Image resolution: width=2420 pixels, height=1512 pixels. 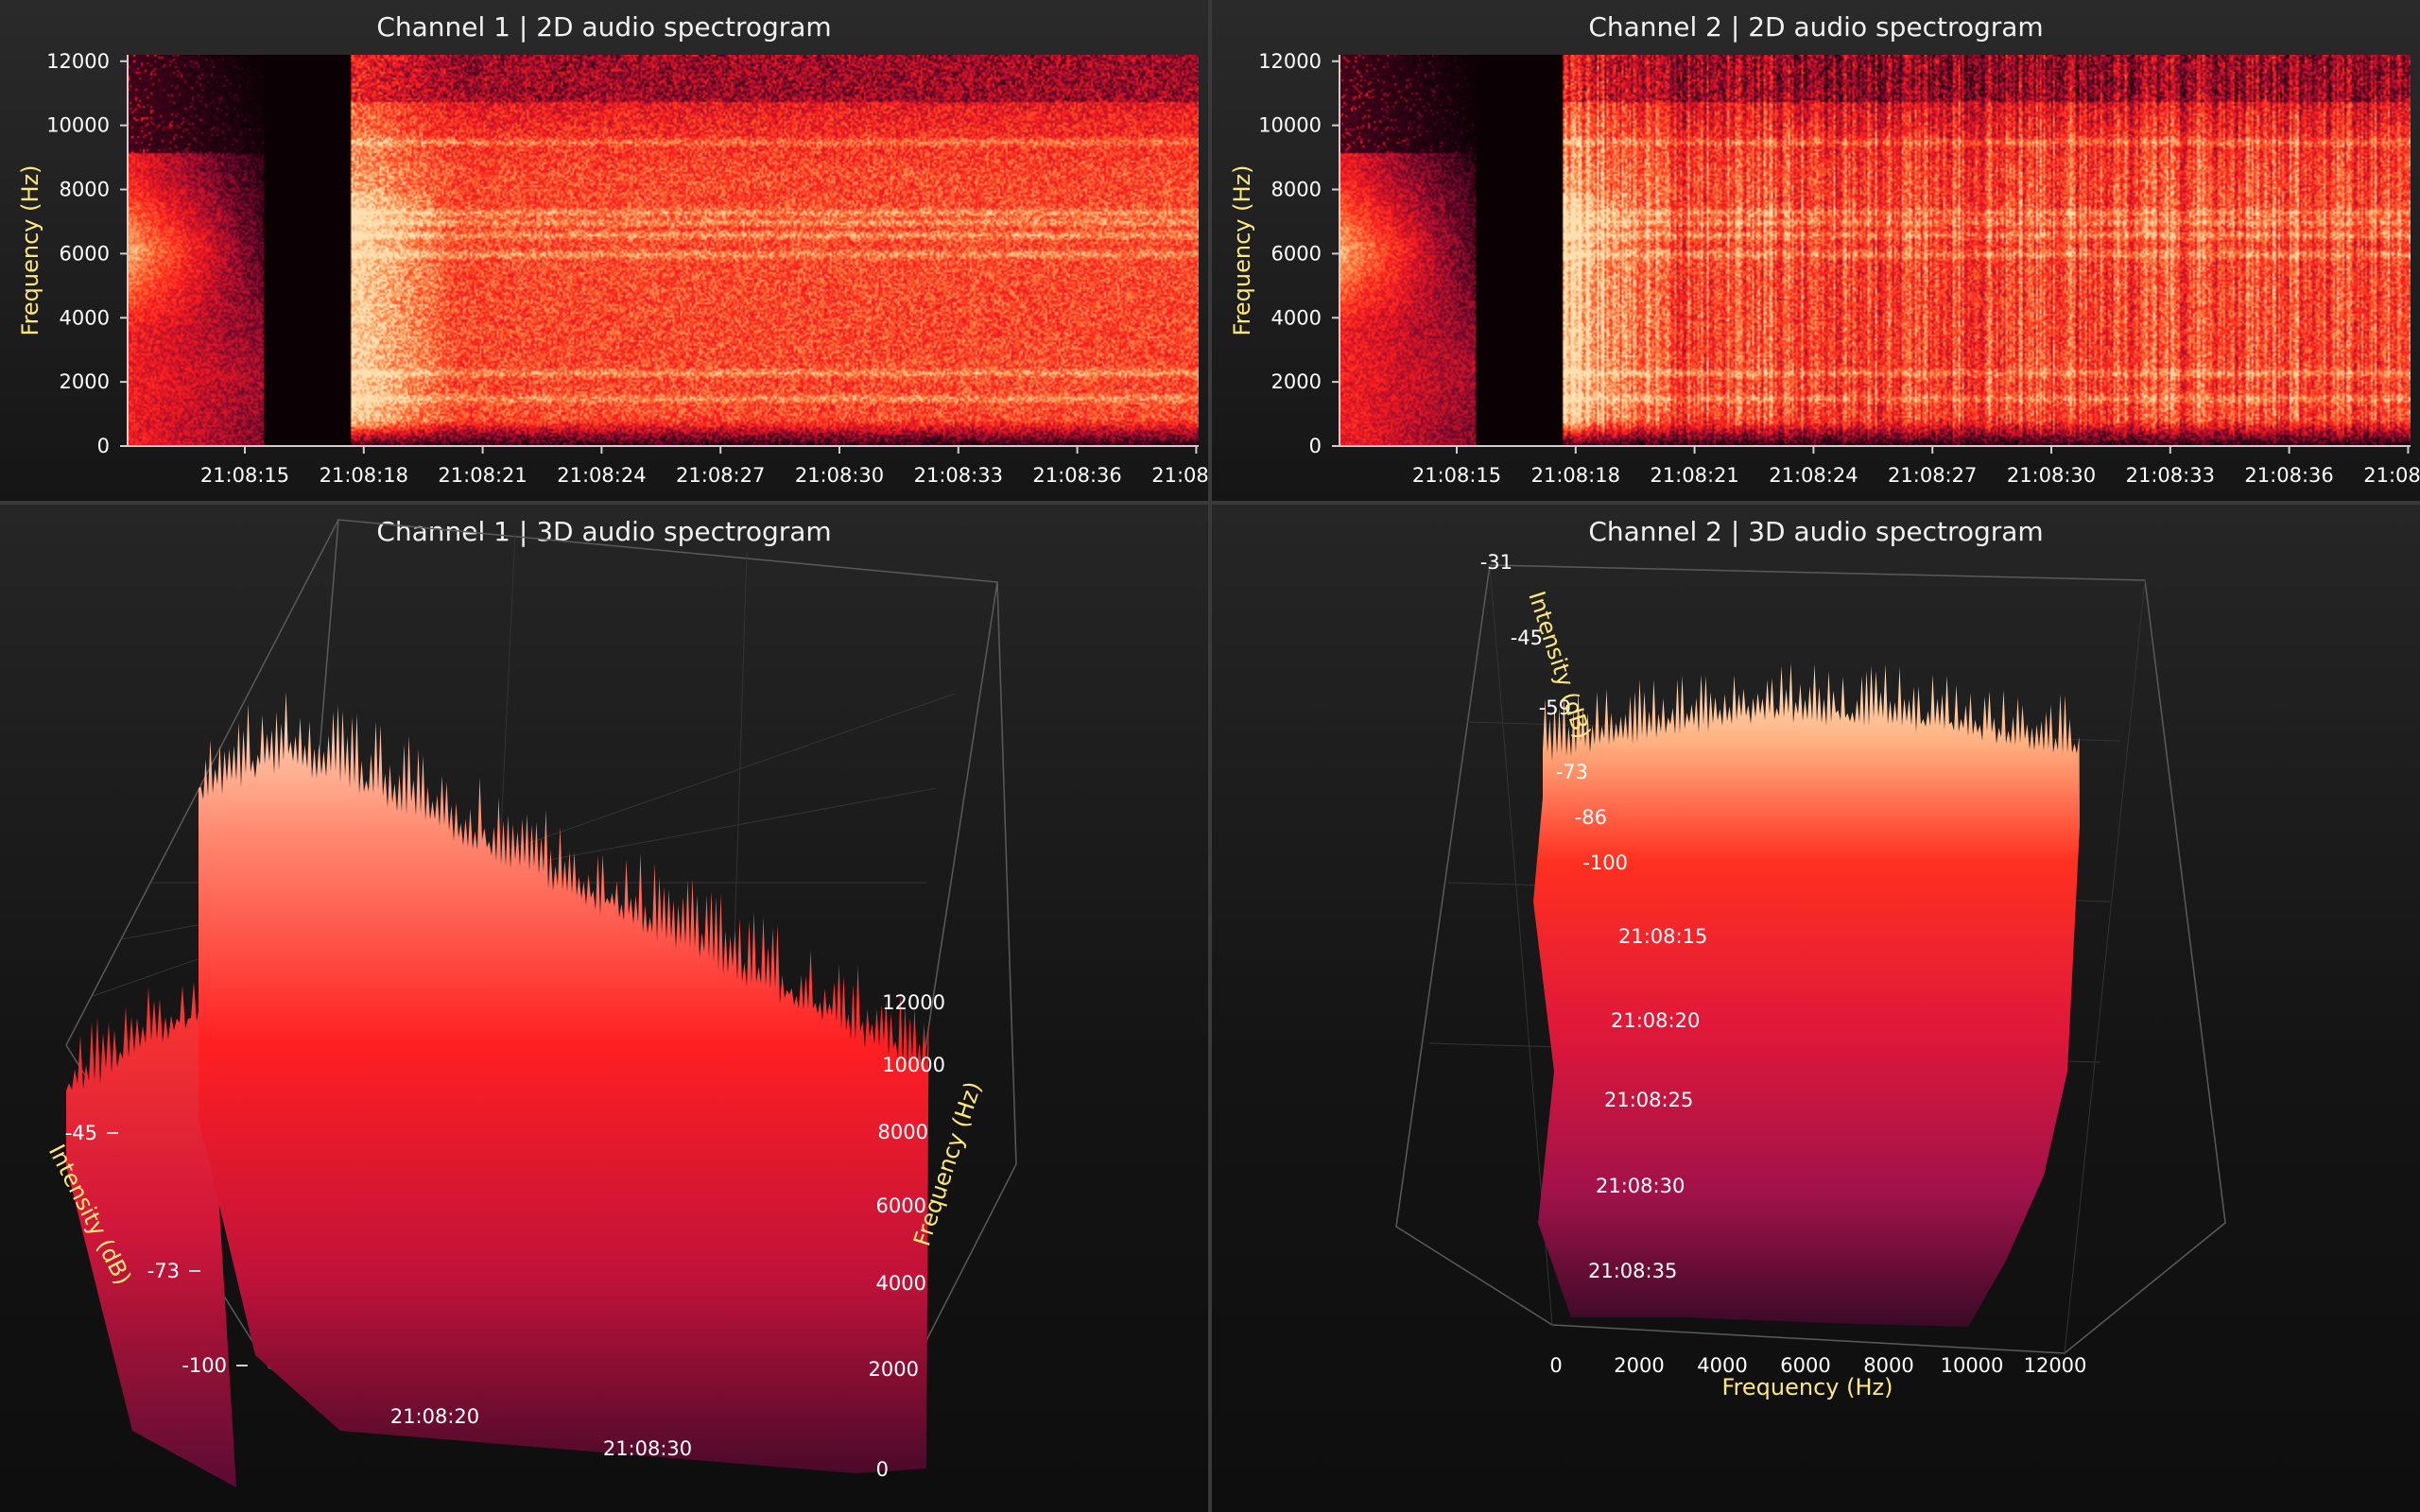 I want to click on intensity-tick-label: -86, so click(x=1591, y=817).